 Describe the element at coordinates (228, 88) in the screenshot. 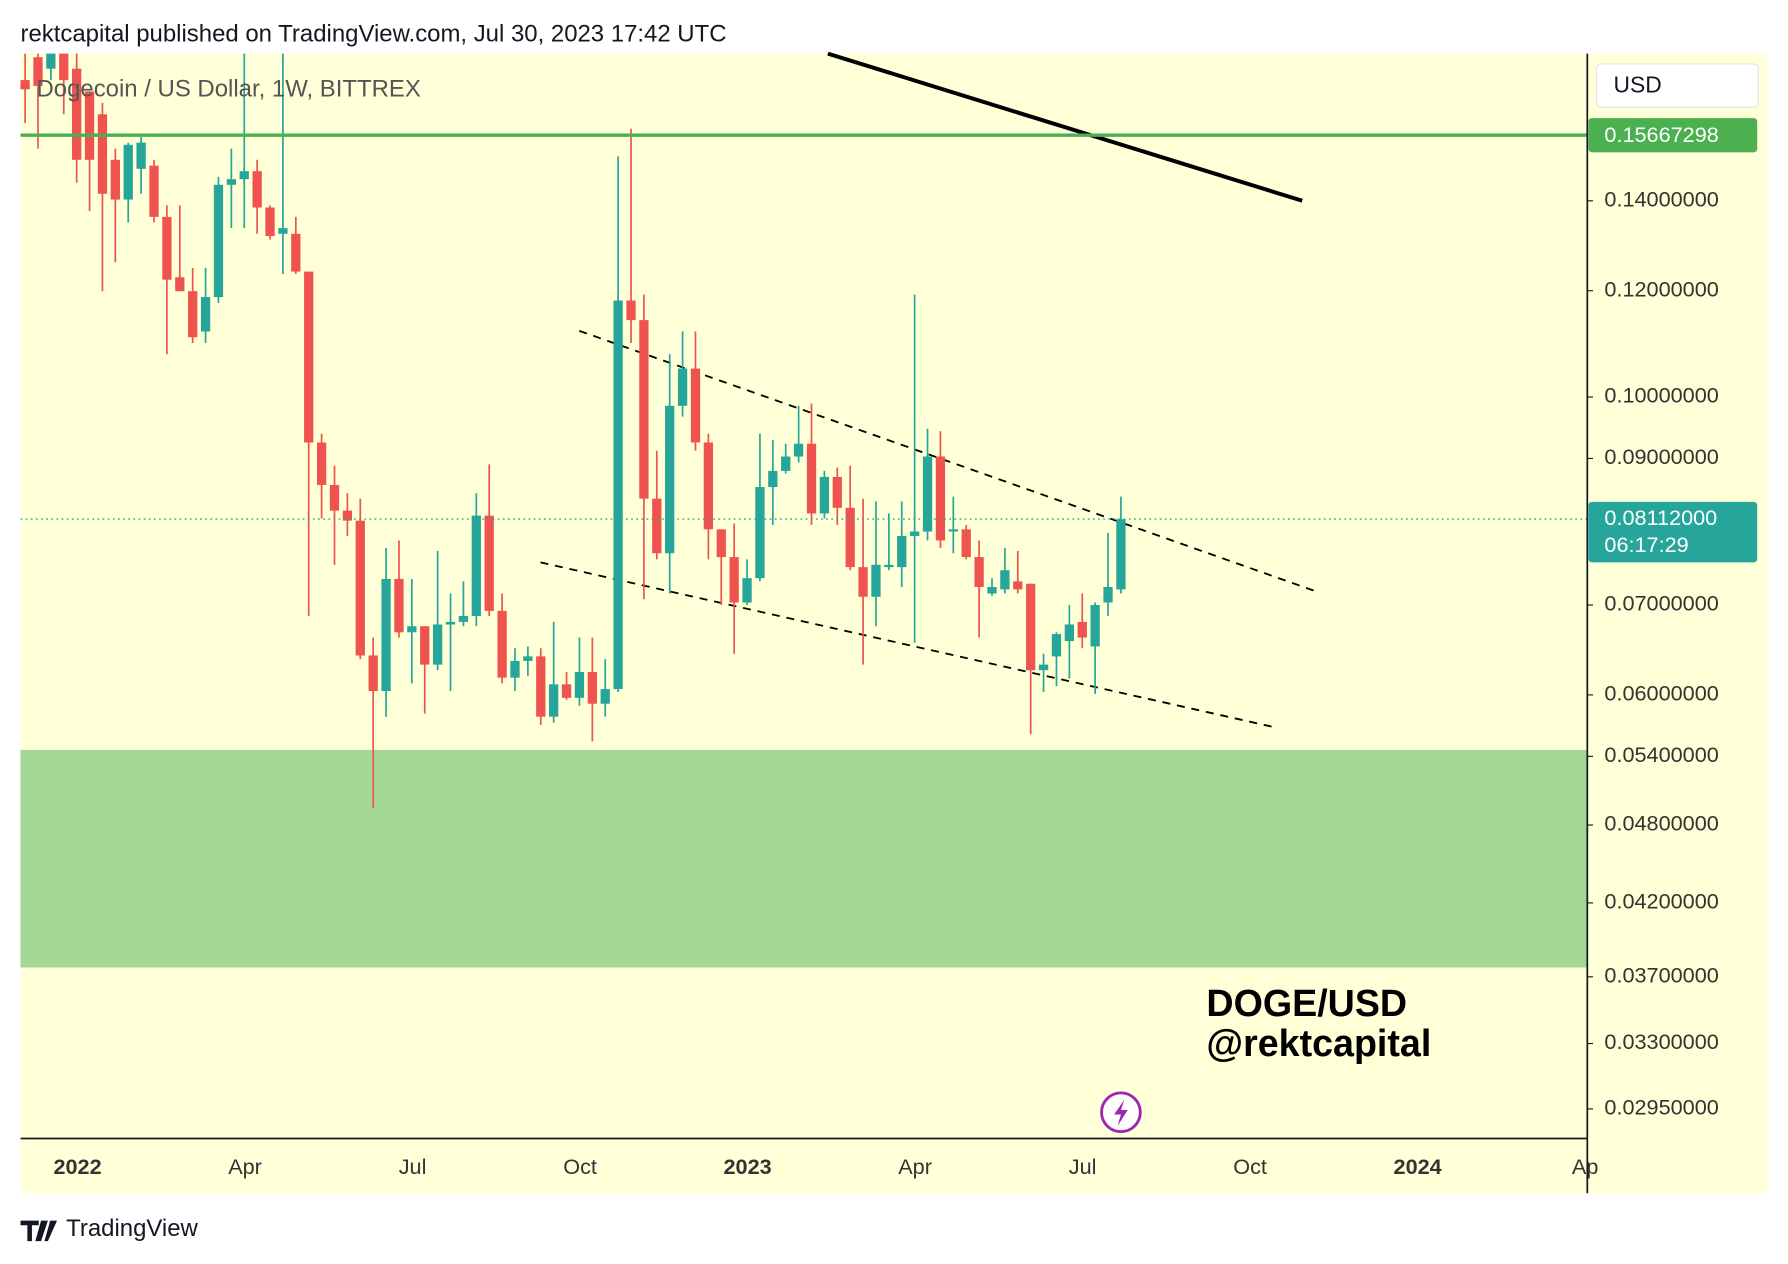

I see `symbol-title: Dogecoin / US Dollar, 1W, BITTREX` at that location.